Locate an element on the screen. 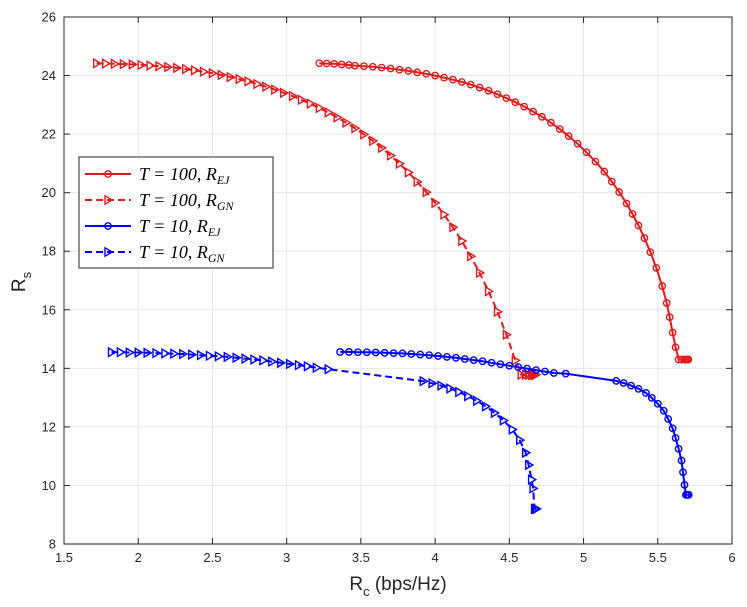 The width and height of the screenshot is (747, 607). x-tick-label: 1.5 is located at coordinates (64, 557).